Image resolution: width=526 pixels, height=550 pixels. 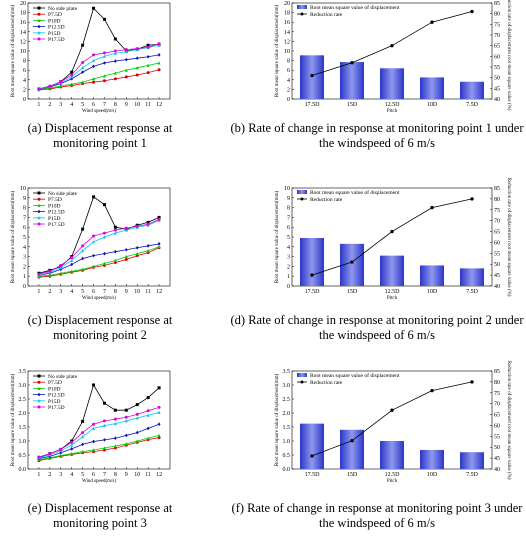 What do you see at coordinates (497, 470) in the screenshot?
I see `y2-tick-label: 40` at bounding box center [497, 470].